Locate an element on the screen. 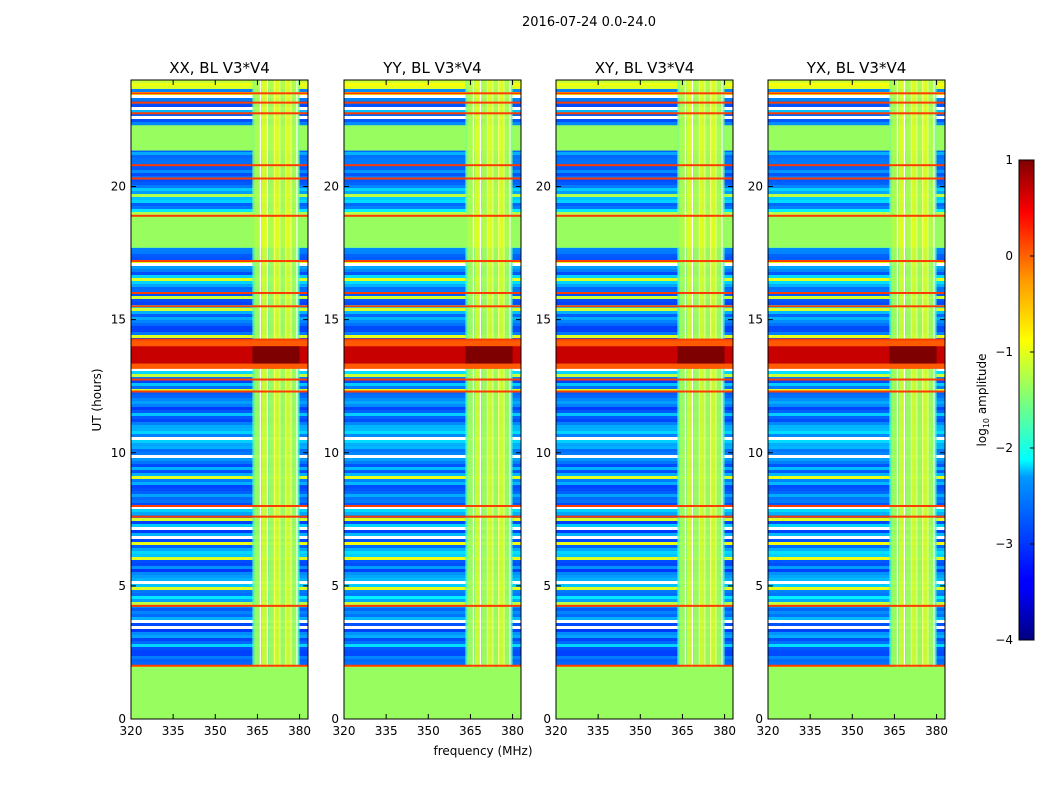  y-tick-label: 5 is located at coordinates (759, 586).